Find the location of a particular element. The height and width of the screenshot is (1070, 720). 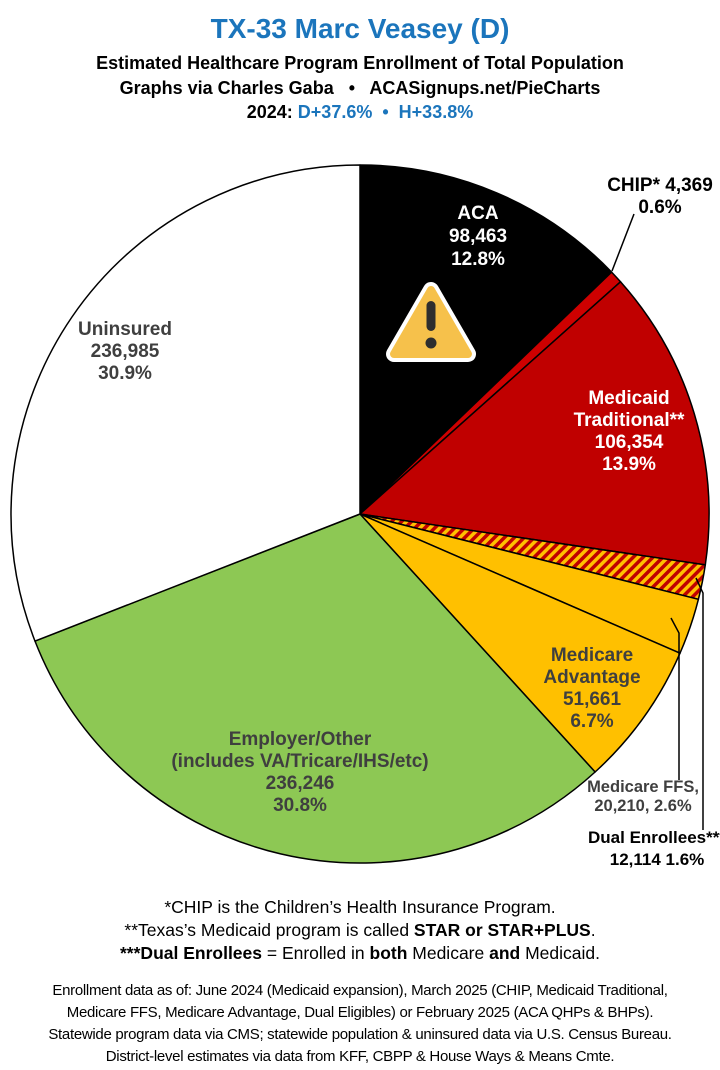

page-title: TX-33 Marc Veasey (D) is located at coordinates (360, 28).